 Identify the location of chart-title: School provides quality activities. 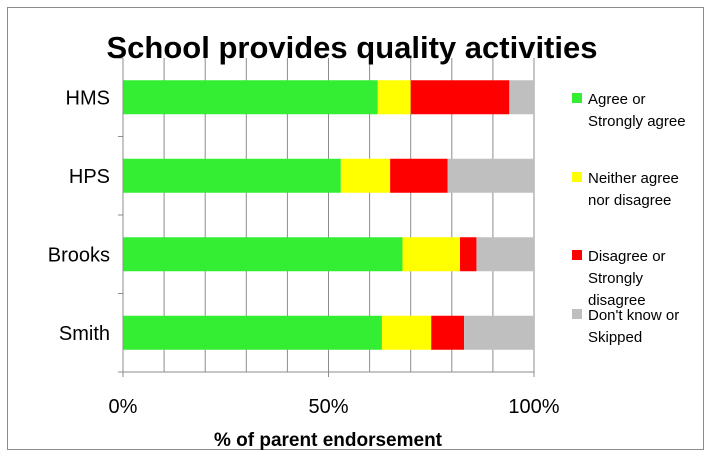
(352, 47).